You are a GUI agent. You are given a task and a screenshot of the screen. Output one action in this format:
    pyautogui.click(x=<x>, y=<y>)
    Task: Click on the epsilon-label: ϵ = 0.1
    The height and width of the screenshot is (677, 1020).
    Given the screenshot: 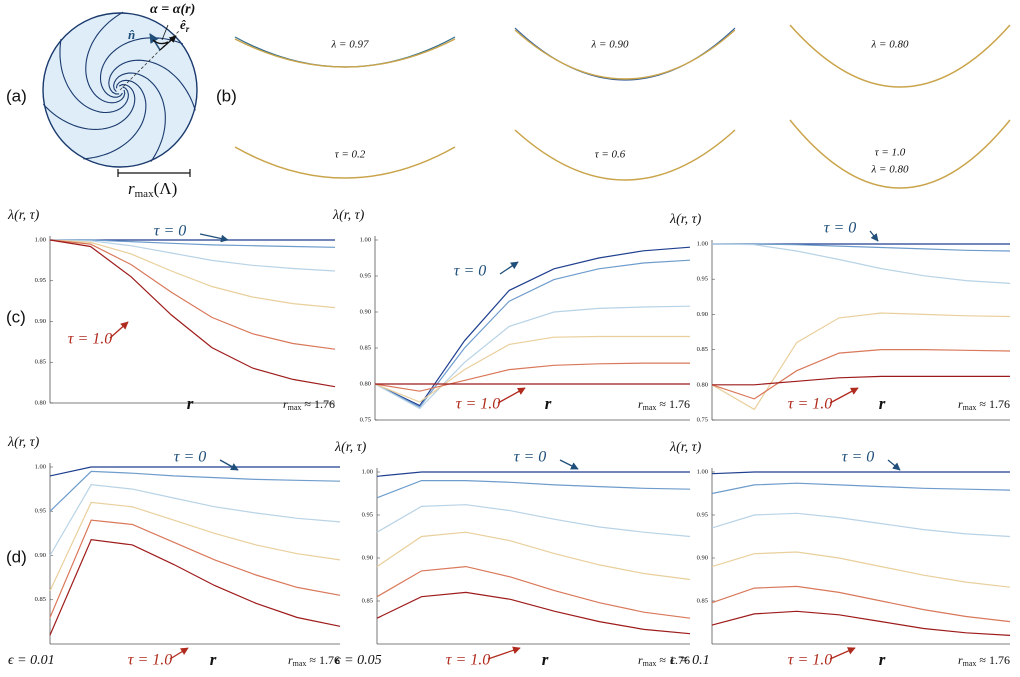 What is the action you would take?
    pyautogui.click(x=690, y=660)
    